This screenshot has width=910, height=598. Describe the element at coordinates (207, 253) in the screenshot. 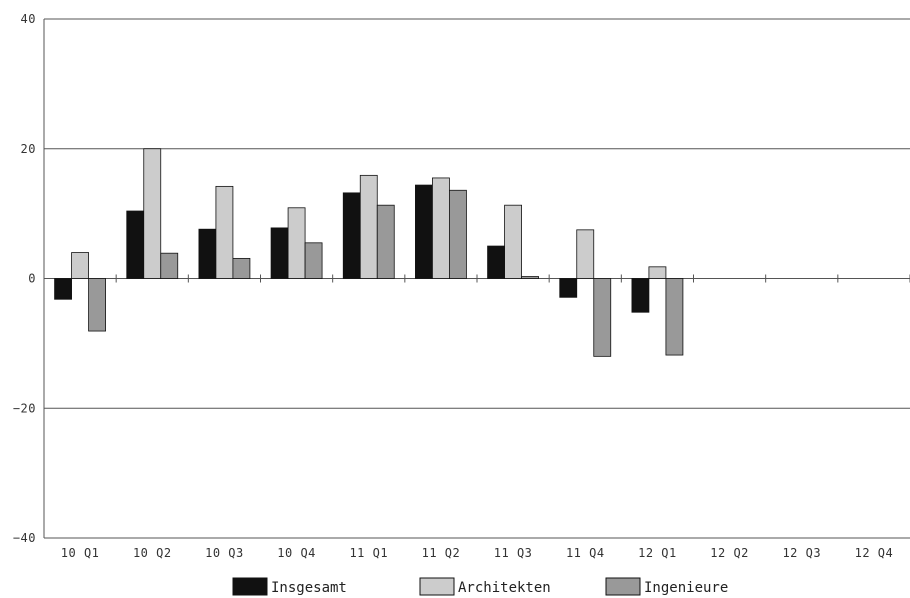

I see `bar-insgesamt-10-q3` at that location.